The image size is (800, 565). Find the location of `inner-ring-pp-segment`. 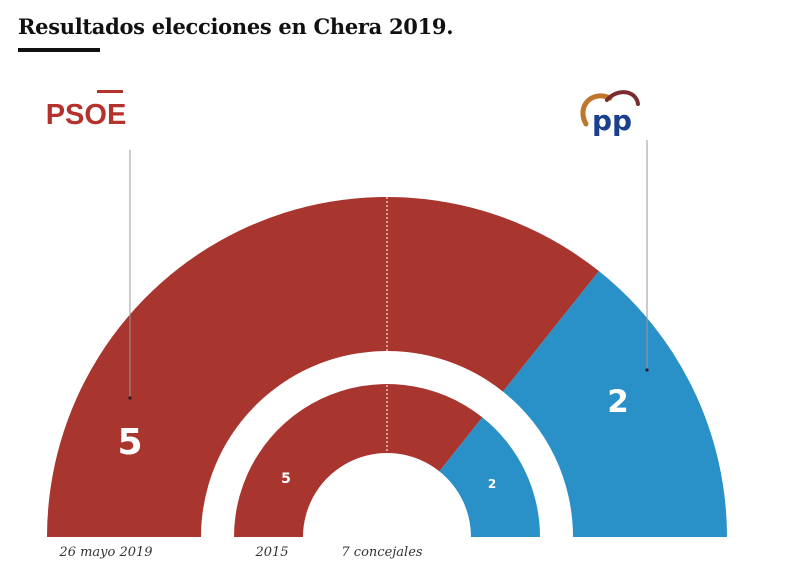

inner-ring-pp-segment is located at coordinates (489, 477).